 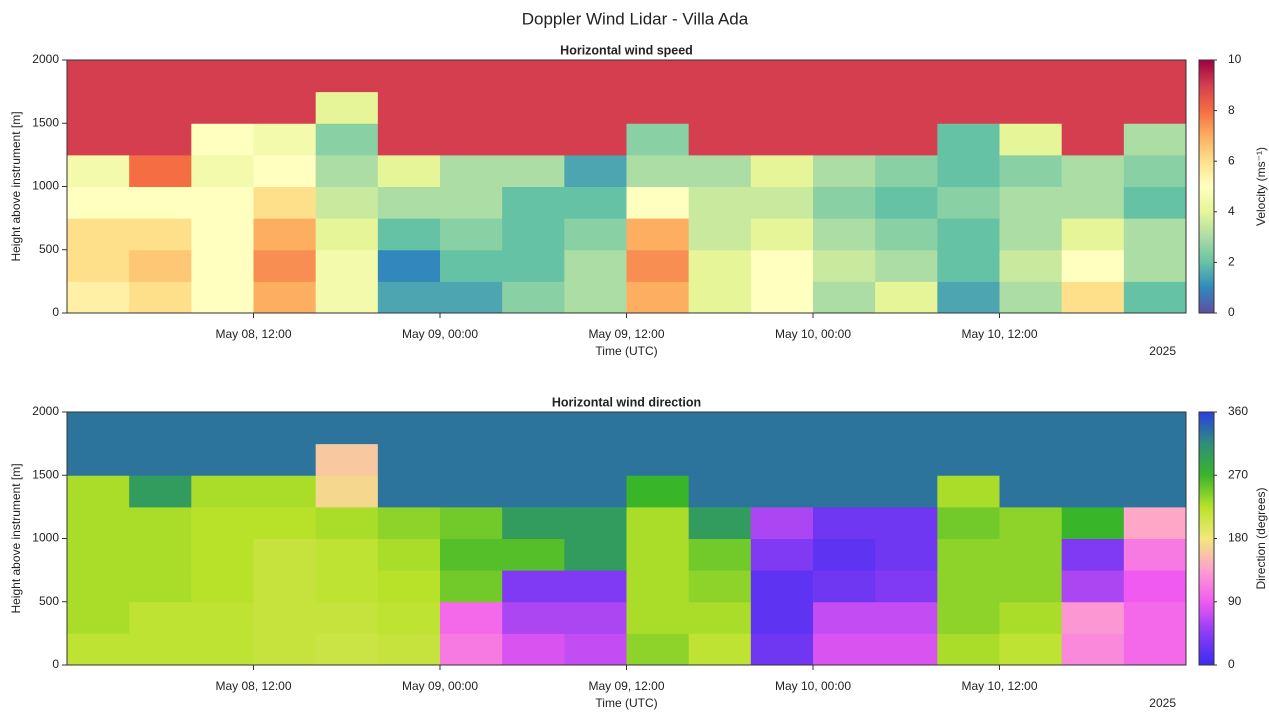 What do you see at coordinates (626, 50) in the screenshot?
I see `panel-title: Horizontal wind speed` at bounding box center [626, 50].